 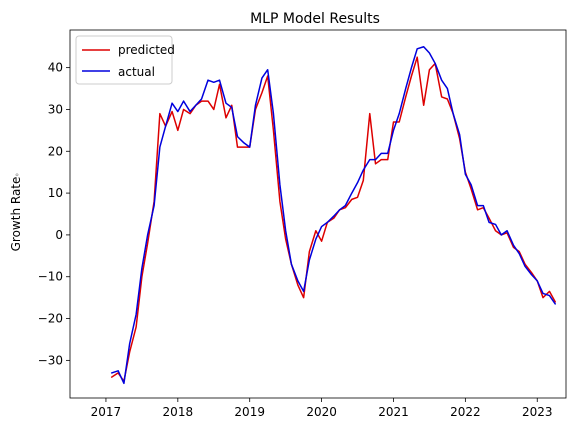 What do you see at coordinates (55, 193) in the screenshot?
I see `y-tick-label: 10` at bounding box center [55, 193].